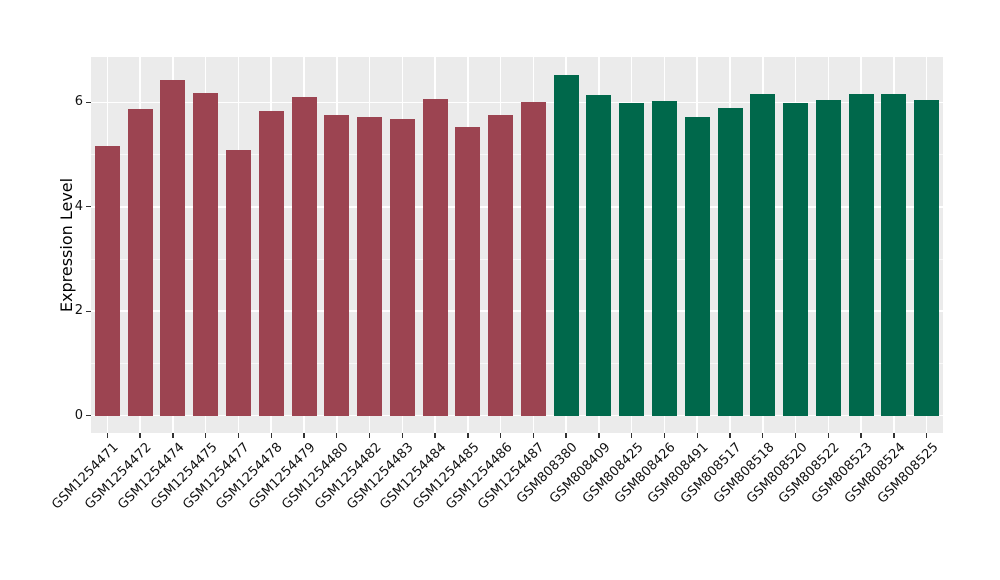 The height and width of the screenshot is (580, 1000). What do you see at coordinates (304, 256) in the screenshot?
I see `bar-GSM1254479` at bounding box center [304, 256].